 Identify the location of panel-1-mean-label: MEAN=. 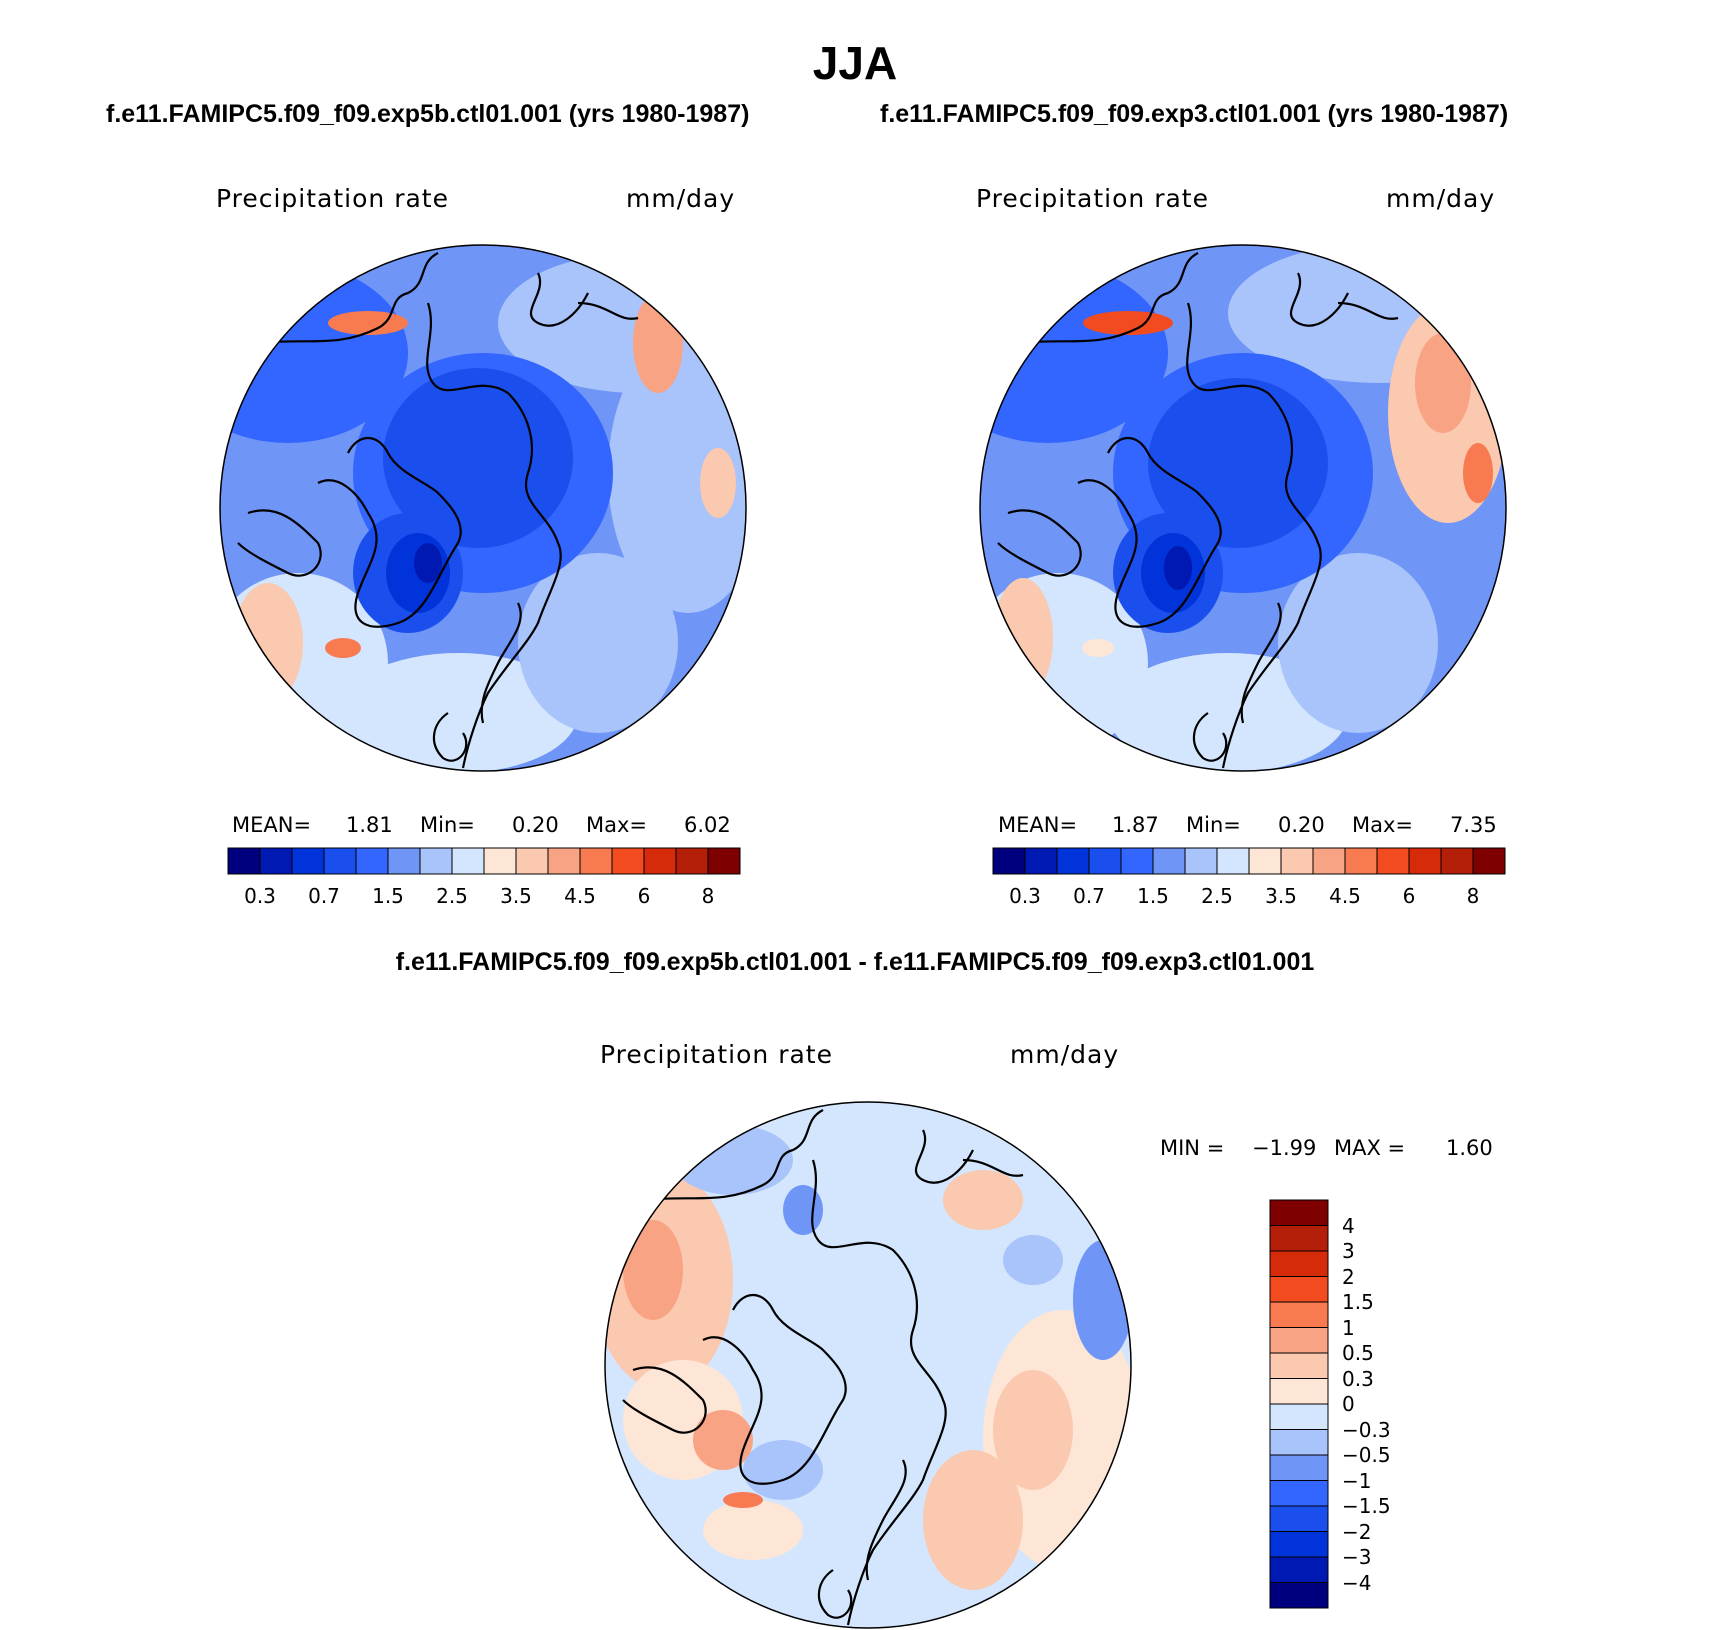
(272, 825).